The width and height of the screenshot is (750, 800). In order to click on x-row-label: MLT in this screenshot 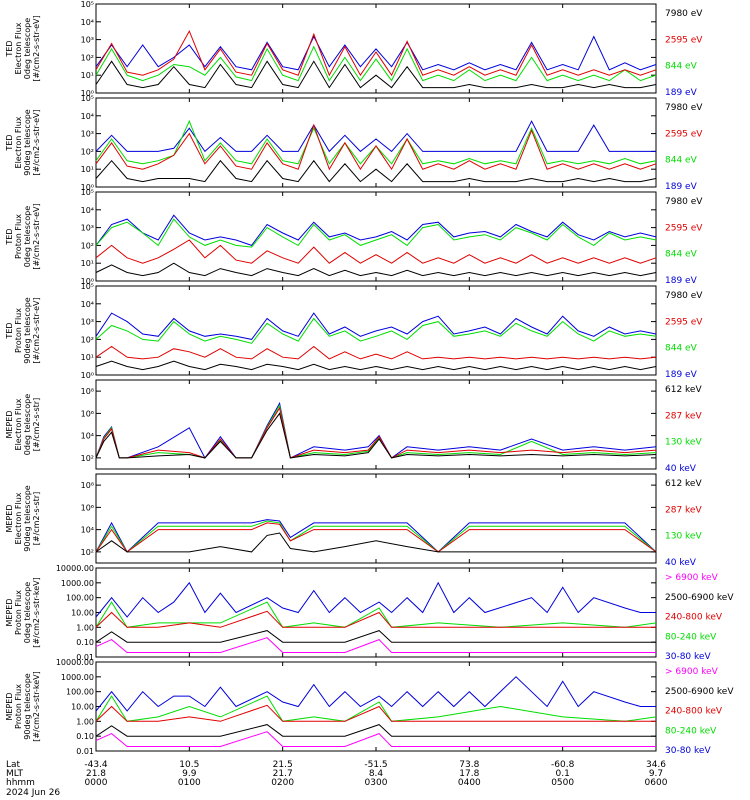, I will do `click(15, 774)`.